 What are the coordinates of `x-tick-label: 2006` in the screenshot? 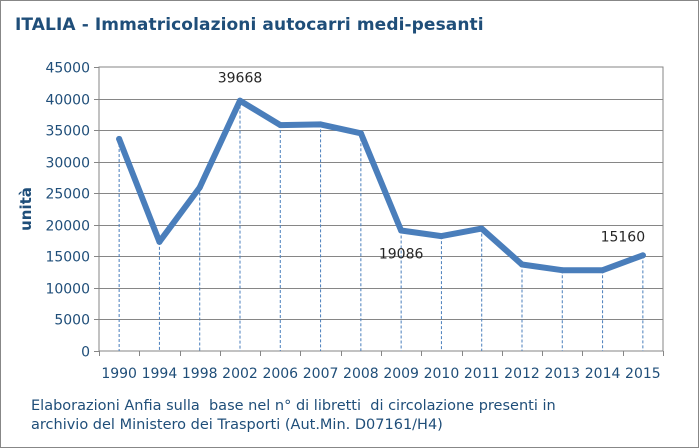 It's located at (280, 374).